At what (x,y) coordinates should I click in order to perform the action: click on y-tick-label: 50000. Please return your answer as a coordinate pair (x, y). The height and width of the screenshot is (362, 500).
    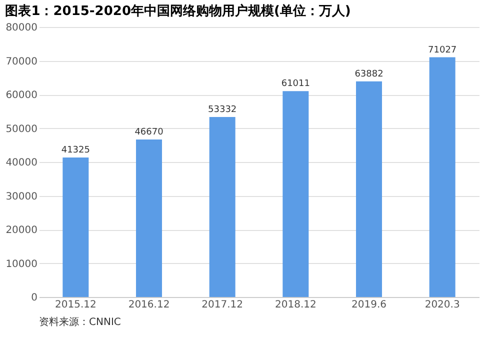
    Looking at the image, I should click on (22, 129).